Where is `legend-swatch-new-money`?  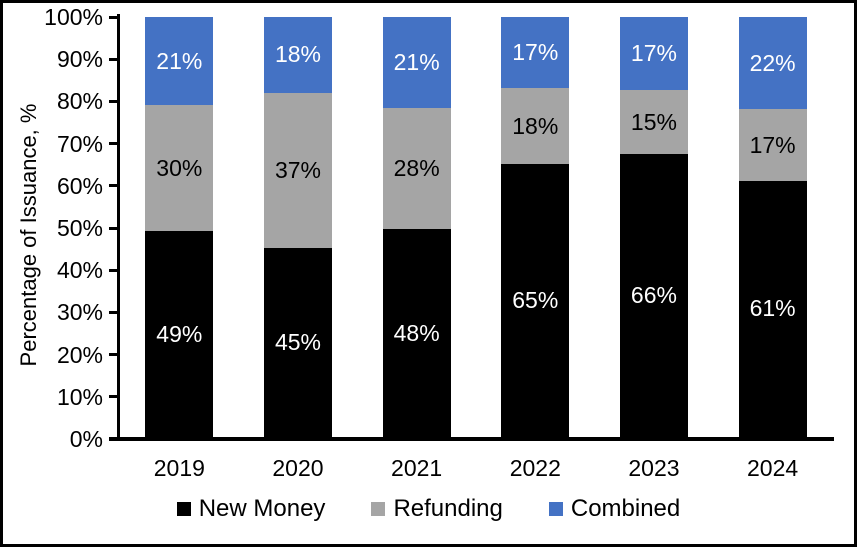
legend-swatch-new-money is located at coordinates (183, 509).